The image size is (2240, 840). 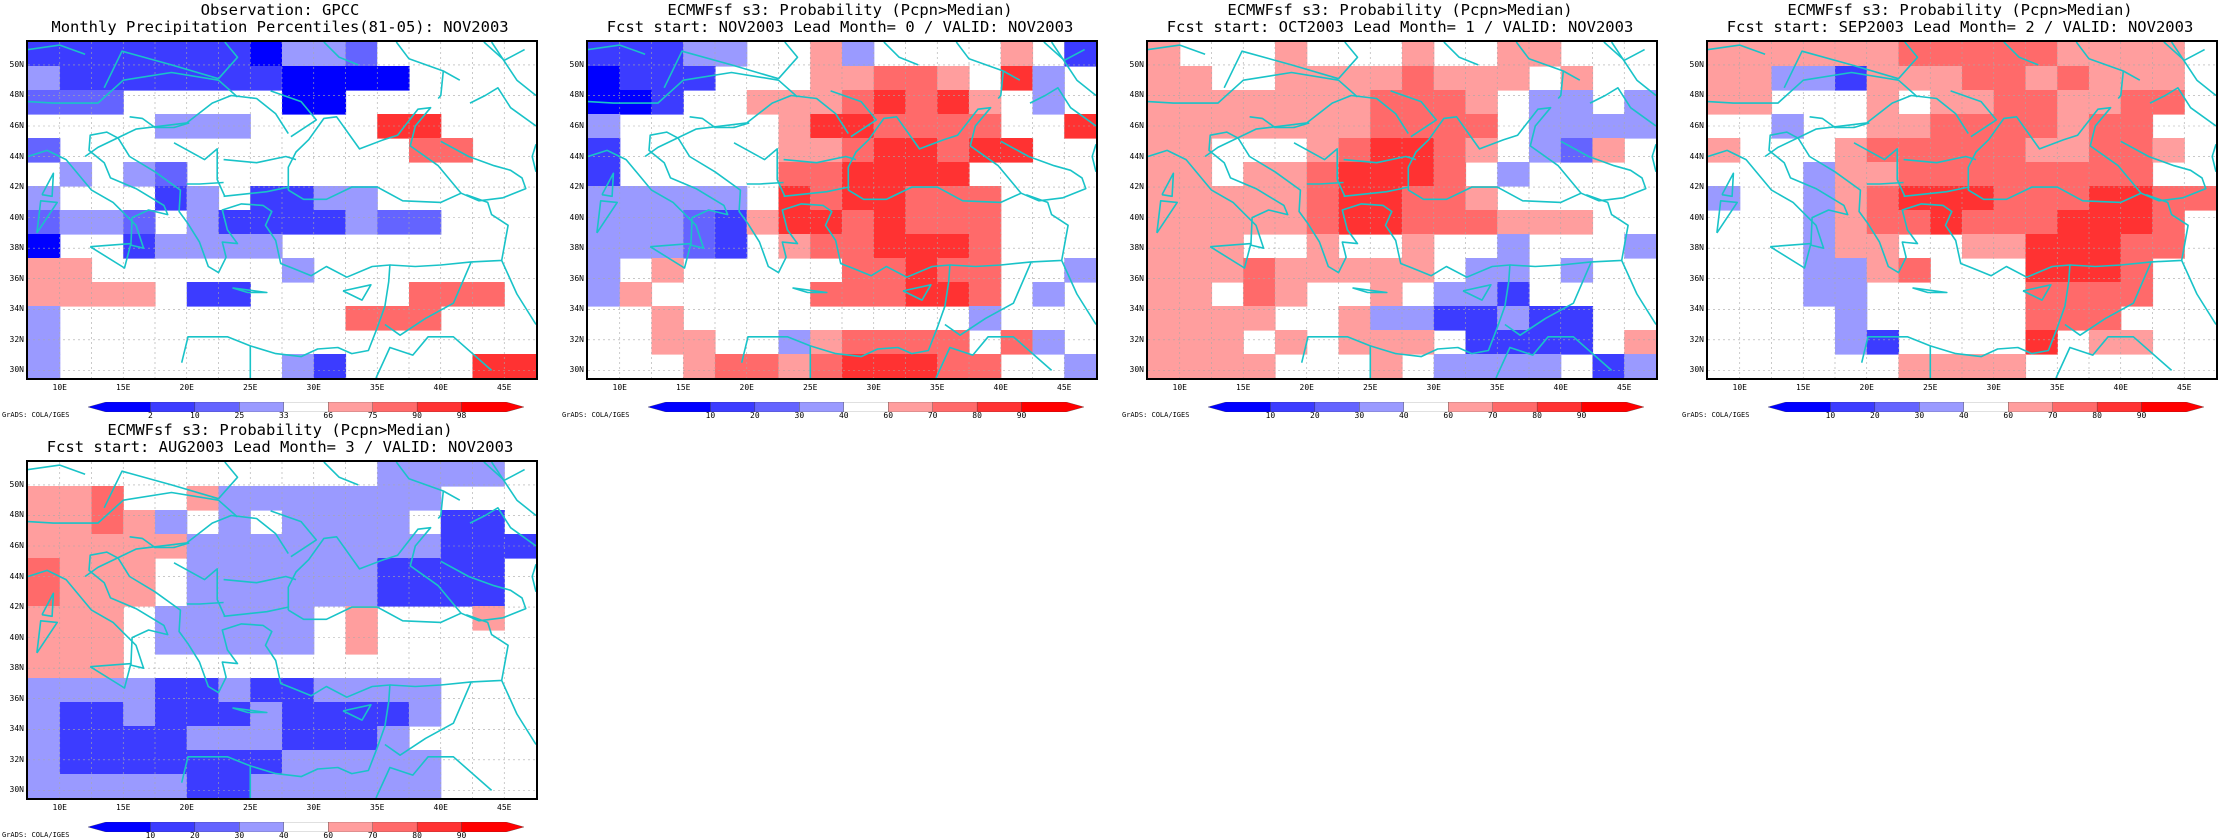 I want to click on lat-tick-label: 30N, so click(x=16, y=790).